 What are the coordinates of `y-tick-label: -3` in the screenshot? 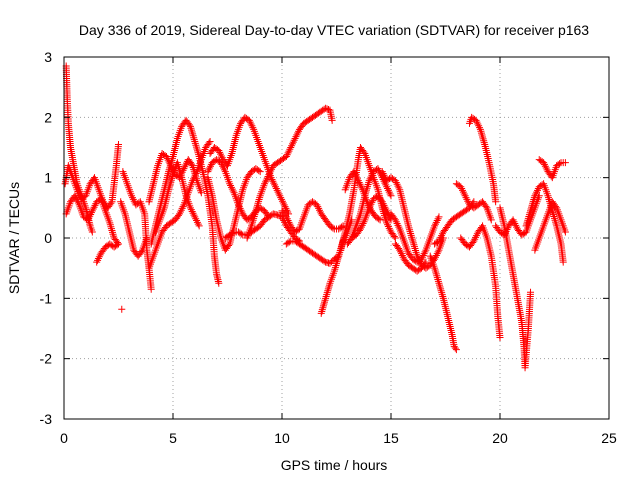 It's located at (46, 419).